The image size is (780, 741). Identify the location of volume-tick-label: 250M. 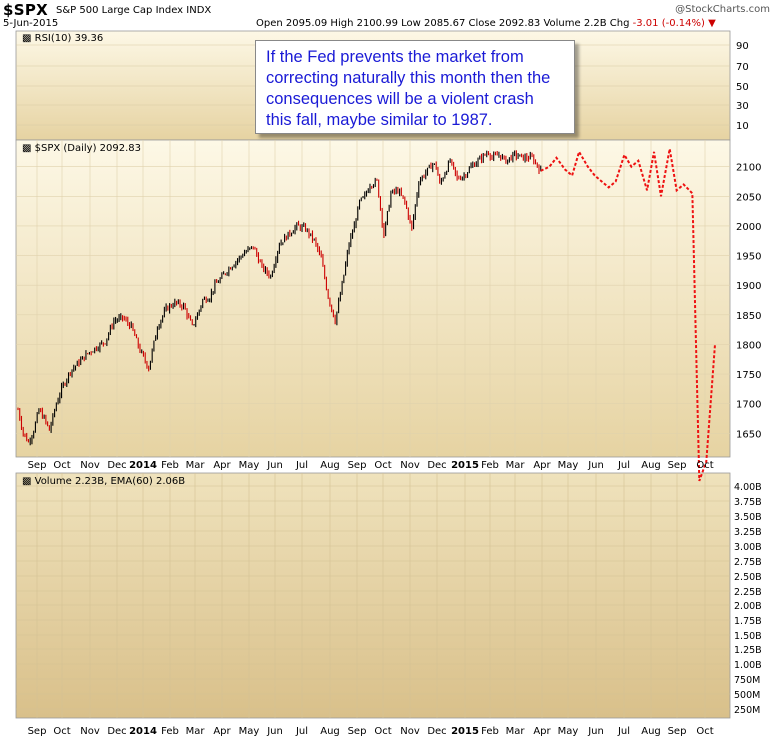
(747, 710).